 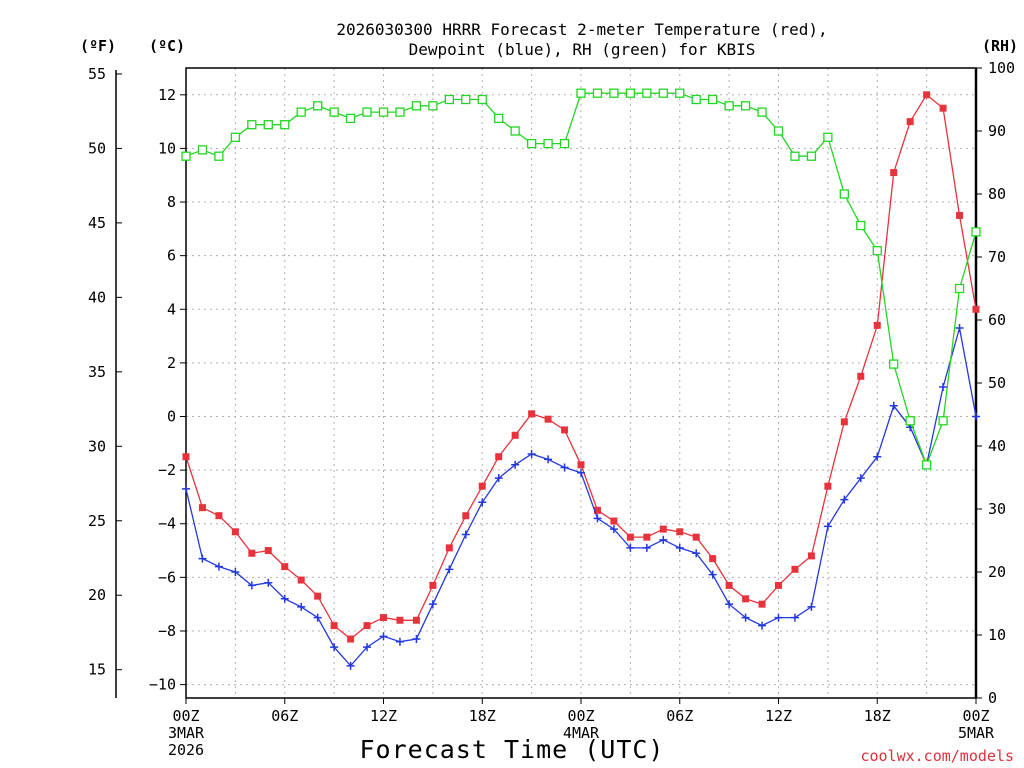 What do you see at coordinates (997, 509) in the screenshot?
I see `rh-tick-label: 30` at bounding box center [997, 509].